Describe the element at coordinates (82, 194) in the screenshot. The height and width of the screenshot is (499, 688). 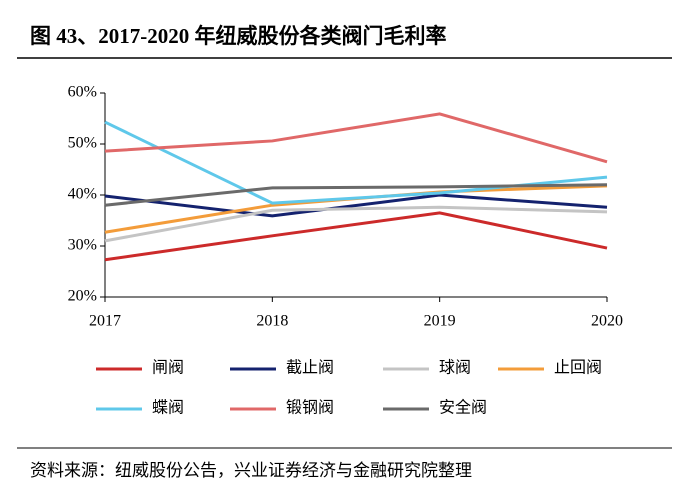
I see `y-tick-label: 40%` at that location.